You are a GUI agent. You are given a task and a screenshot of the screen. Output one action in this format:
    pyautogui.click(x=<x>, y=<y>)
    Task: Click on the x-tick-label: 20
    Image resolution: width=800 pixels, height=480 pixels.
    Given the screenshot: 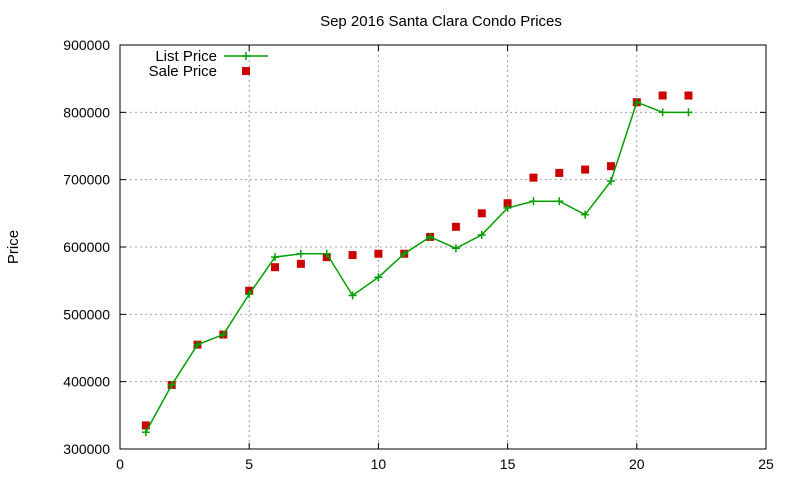 What is the action you would take?
    pyautogui.click(x=637, y=464)
    